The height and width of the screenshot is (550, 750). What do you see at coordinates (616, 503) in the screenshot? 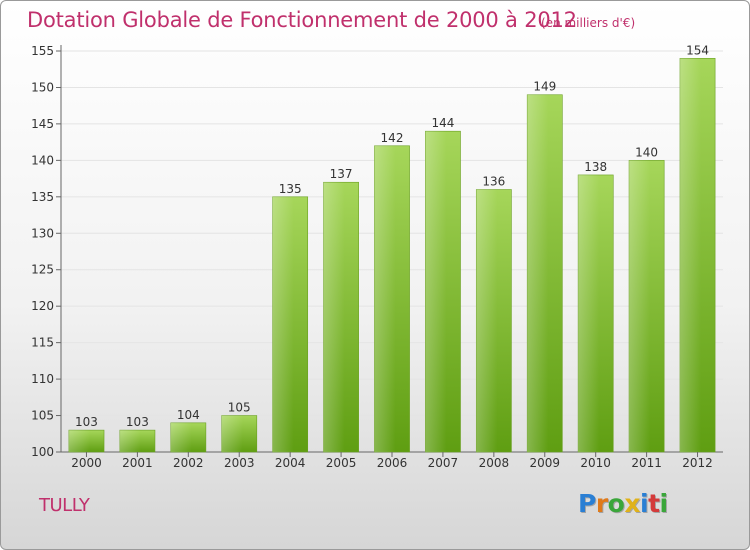
I see `logo-letter: o` at bounding box center [616, 503].